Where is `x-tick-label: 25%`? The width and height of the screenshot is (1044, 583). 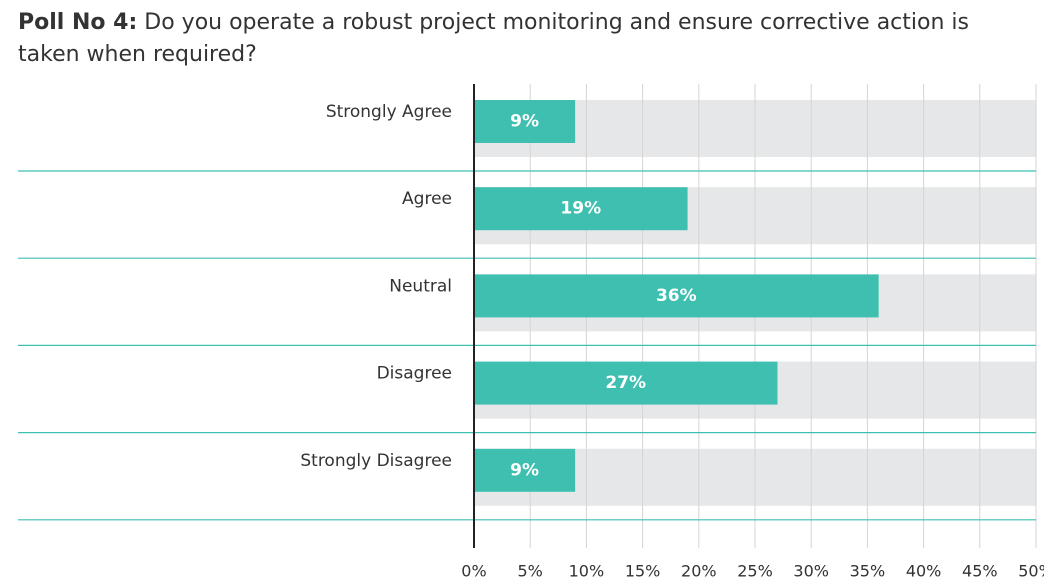 x-tick-label: 25% is located at coordinates (755, 571).